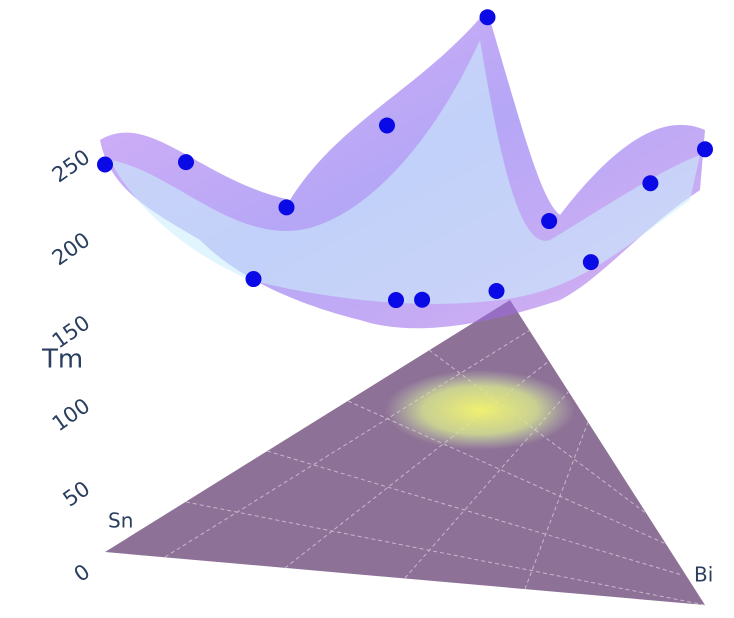  Describe the element at coordinates (480, 410) in the screenshot. I see `heatmap` at that location.